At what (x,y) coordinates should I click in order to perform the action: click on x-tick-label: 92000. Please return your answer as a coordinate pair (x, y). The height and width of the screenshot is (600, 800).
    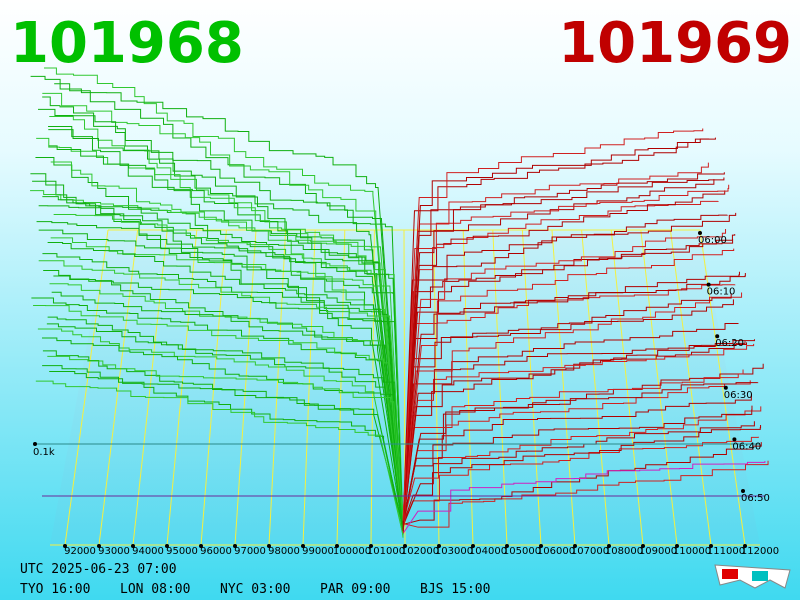
    Looking at the image, I should click on (80, 551).